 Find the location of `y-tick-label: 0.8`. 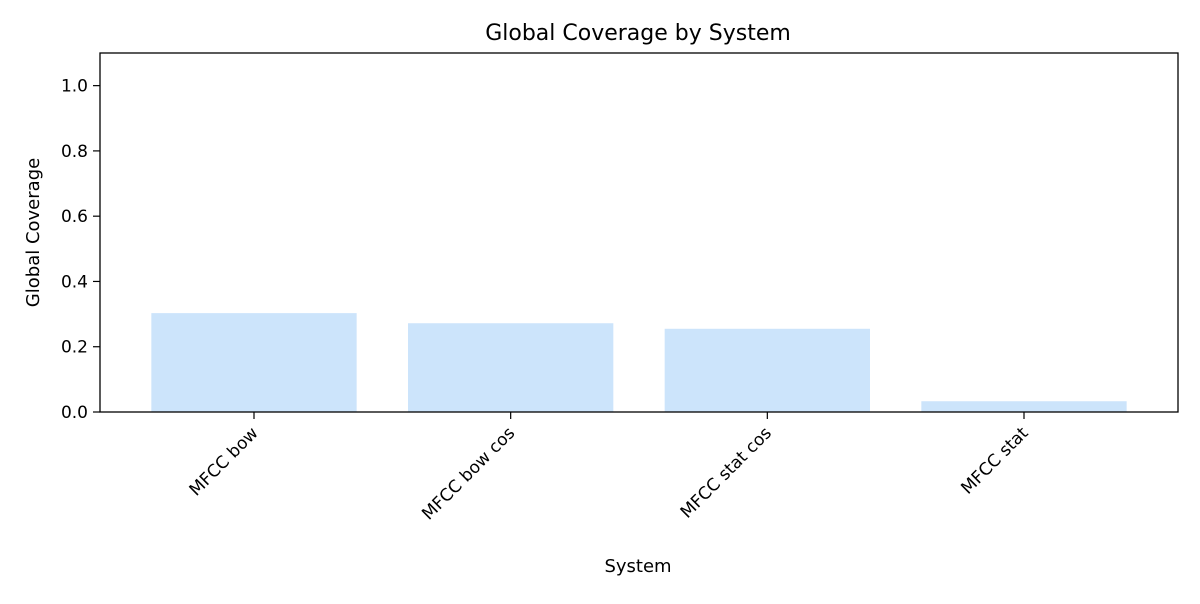

y-tick-label: 0.8 is located at coordinates (74, 152).